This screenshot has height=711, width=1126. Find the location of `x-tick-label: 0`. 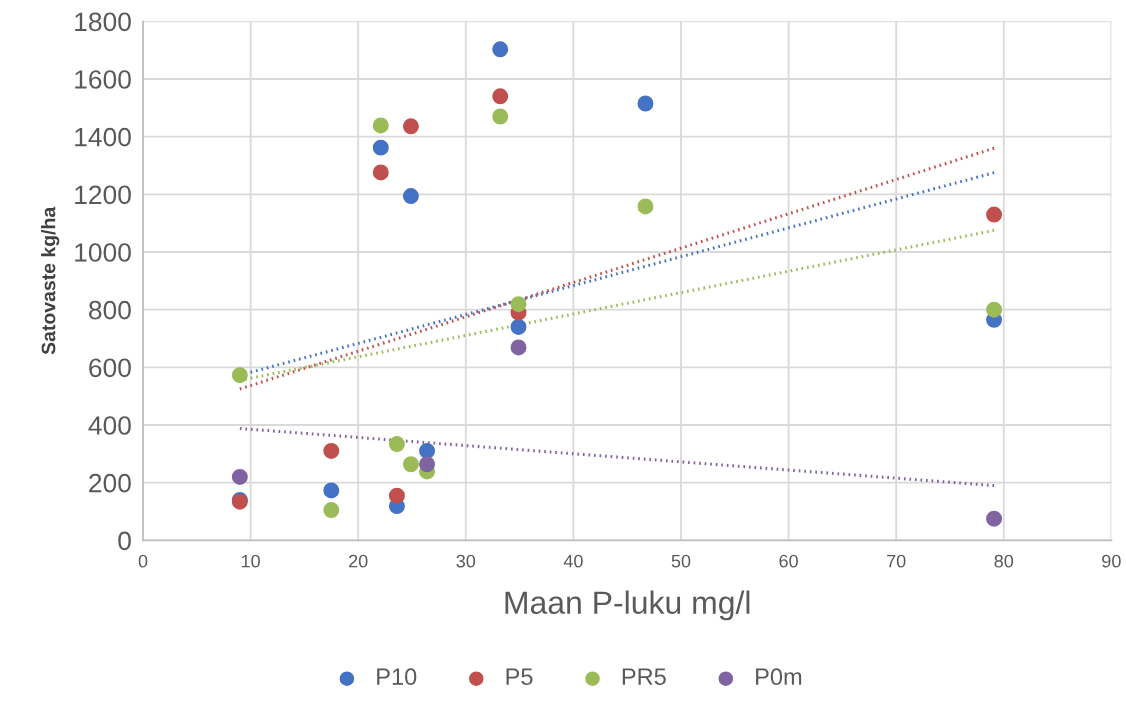

x-tick-label: 0 is located at coordinates (143, 561).